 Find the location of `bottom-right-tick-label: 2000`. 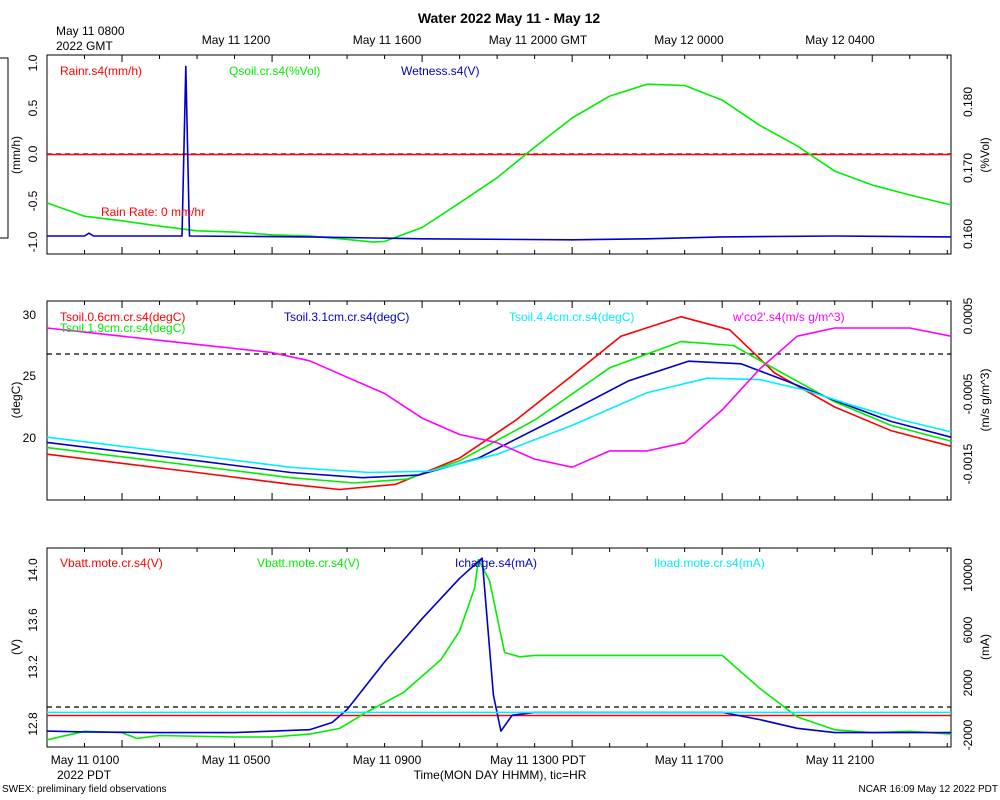

bottom-right-tick-label: 2000 is located at coordinates (968, 682).